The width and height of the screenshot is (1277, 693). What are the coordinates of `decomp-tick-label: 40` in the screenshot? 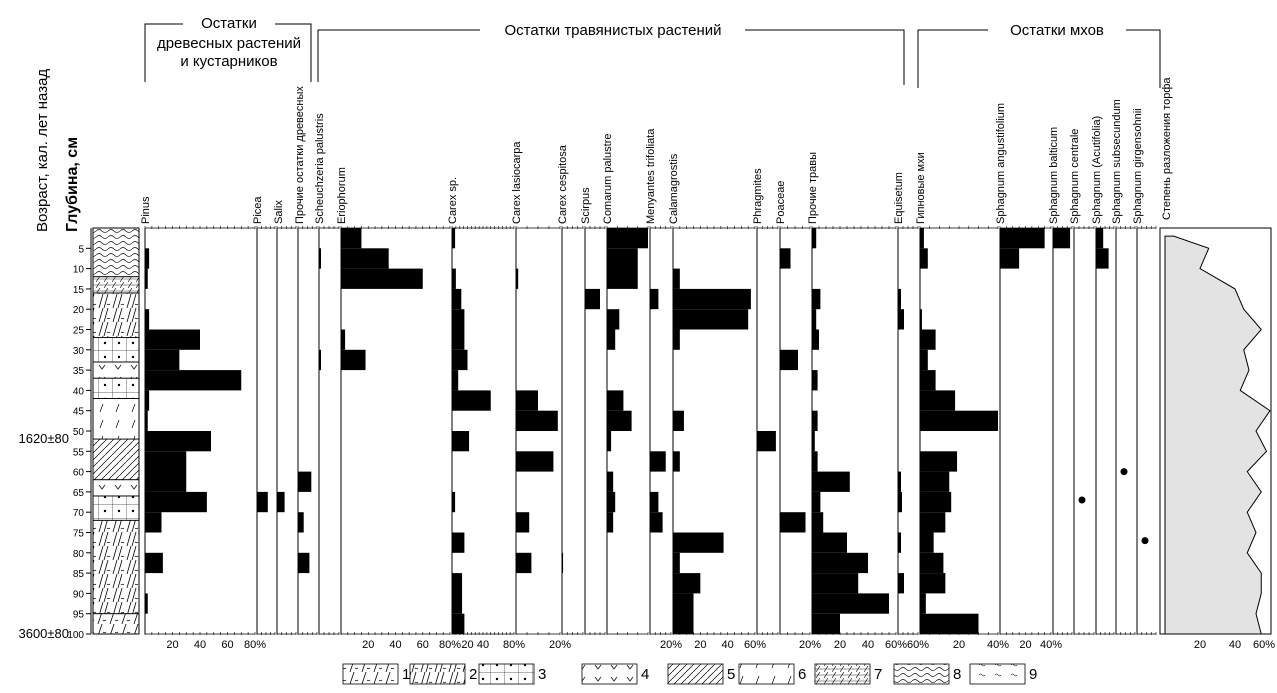 It's located at (1235, 645).